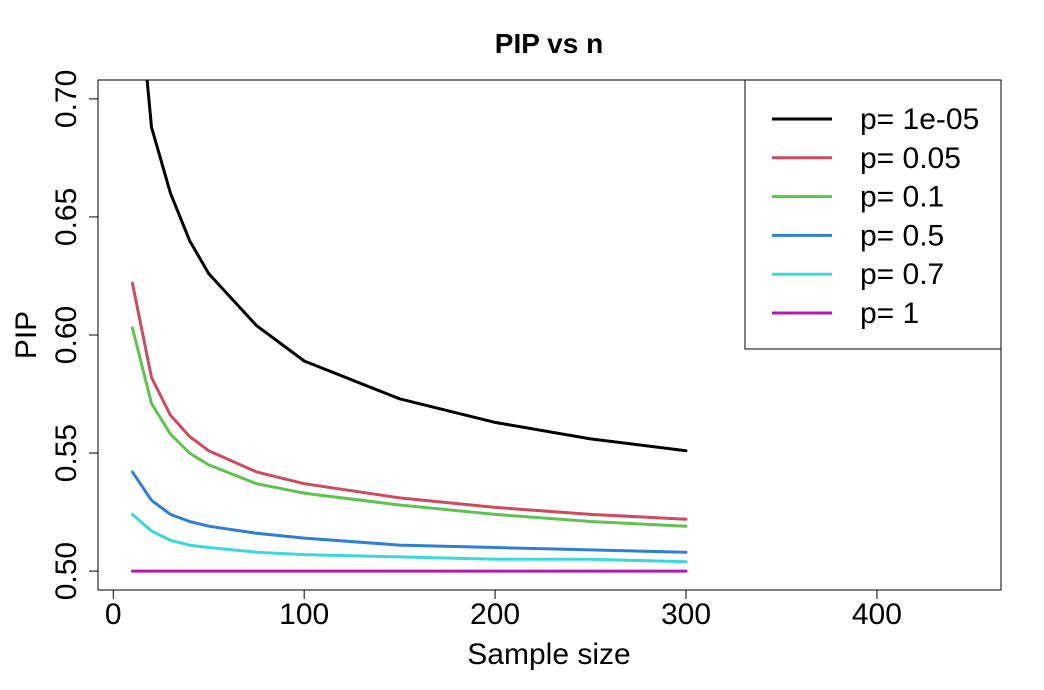 This screenshot has height=690, width=1044. What do you see at coordinates (902, 274) in the screenshot?
I see `legend-label-4: p= 0.7` at bounding box center [902, 274].